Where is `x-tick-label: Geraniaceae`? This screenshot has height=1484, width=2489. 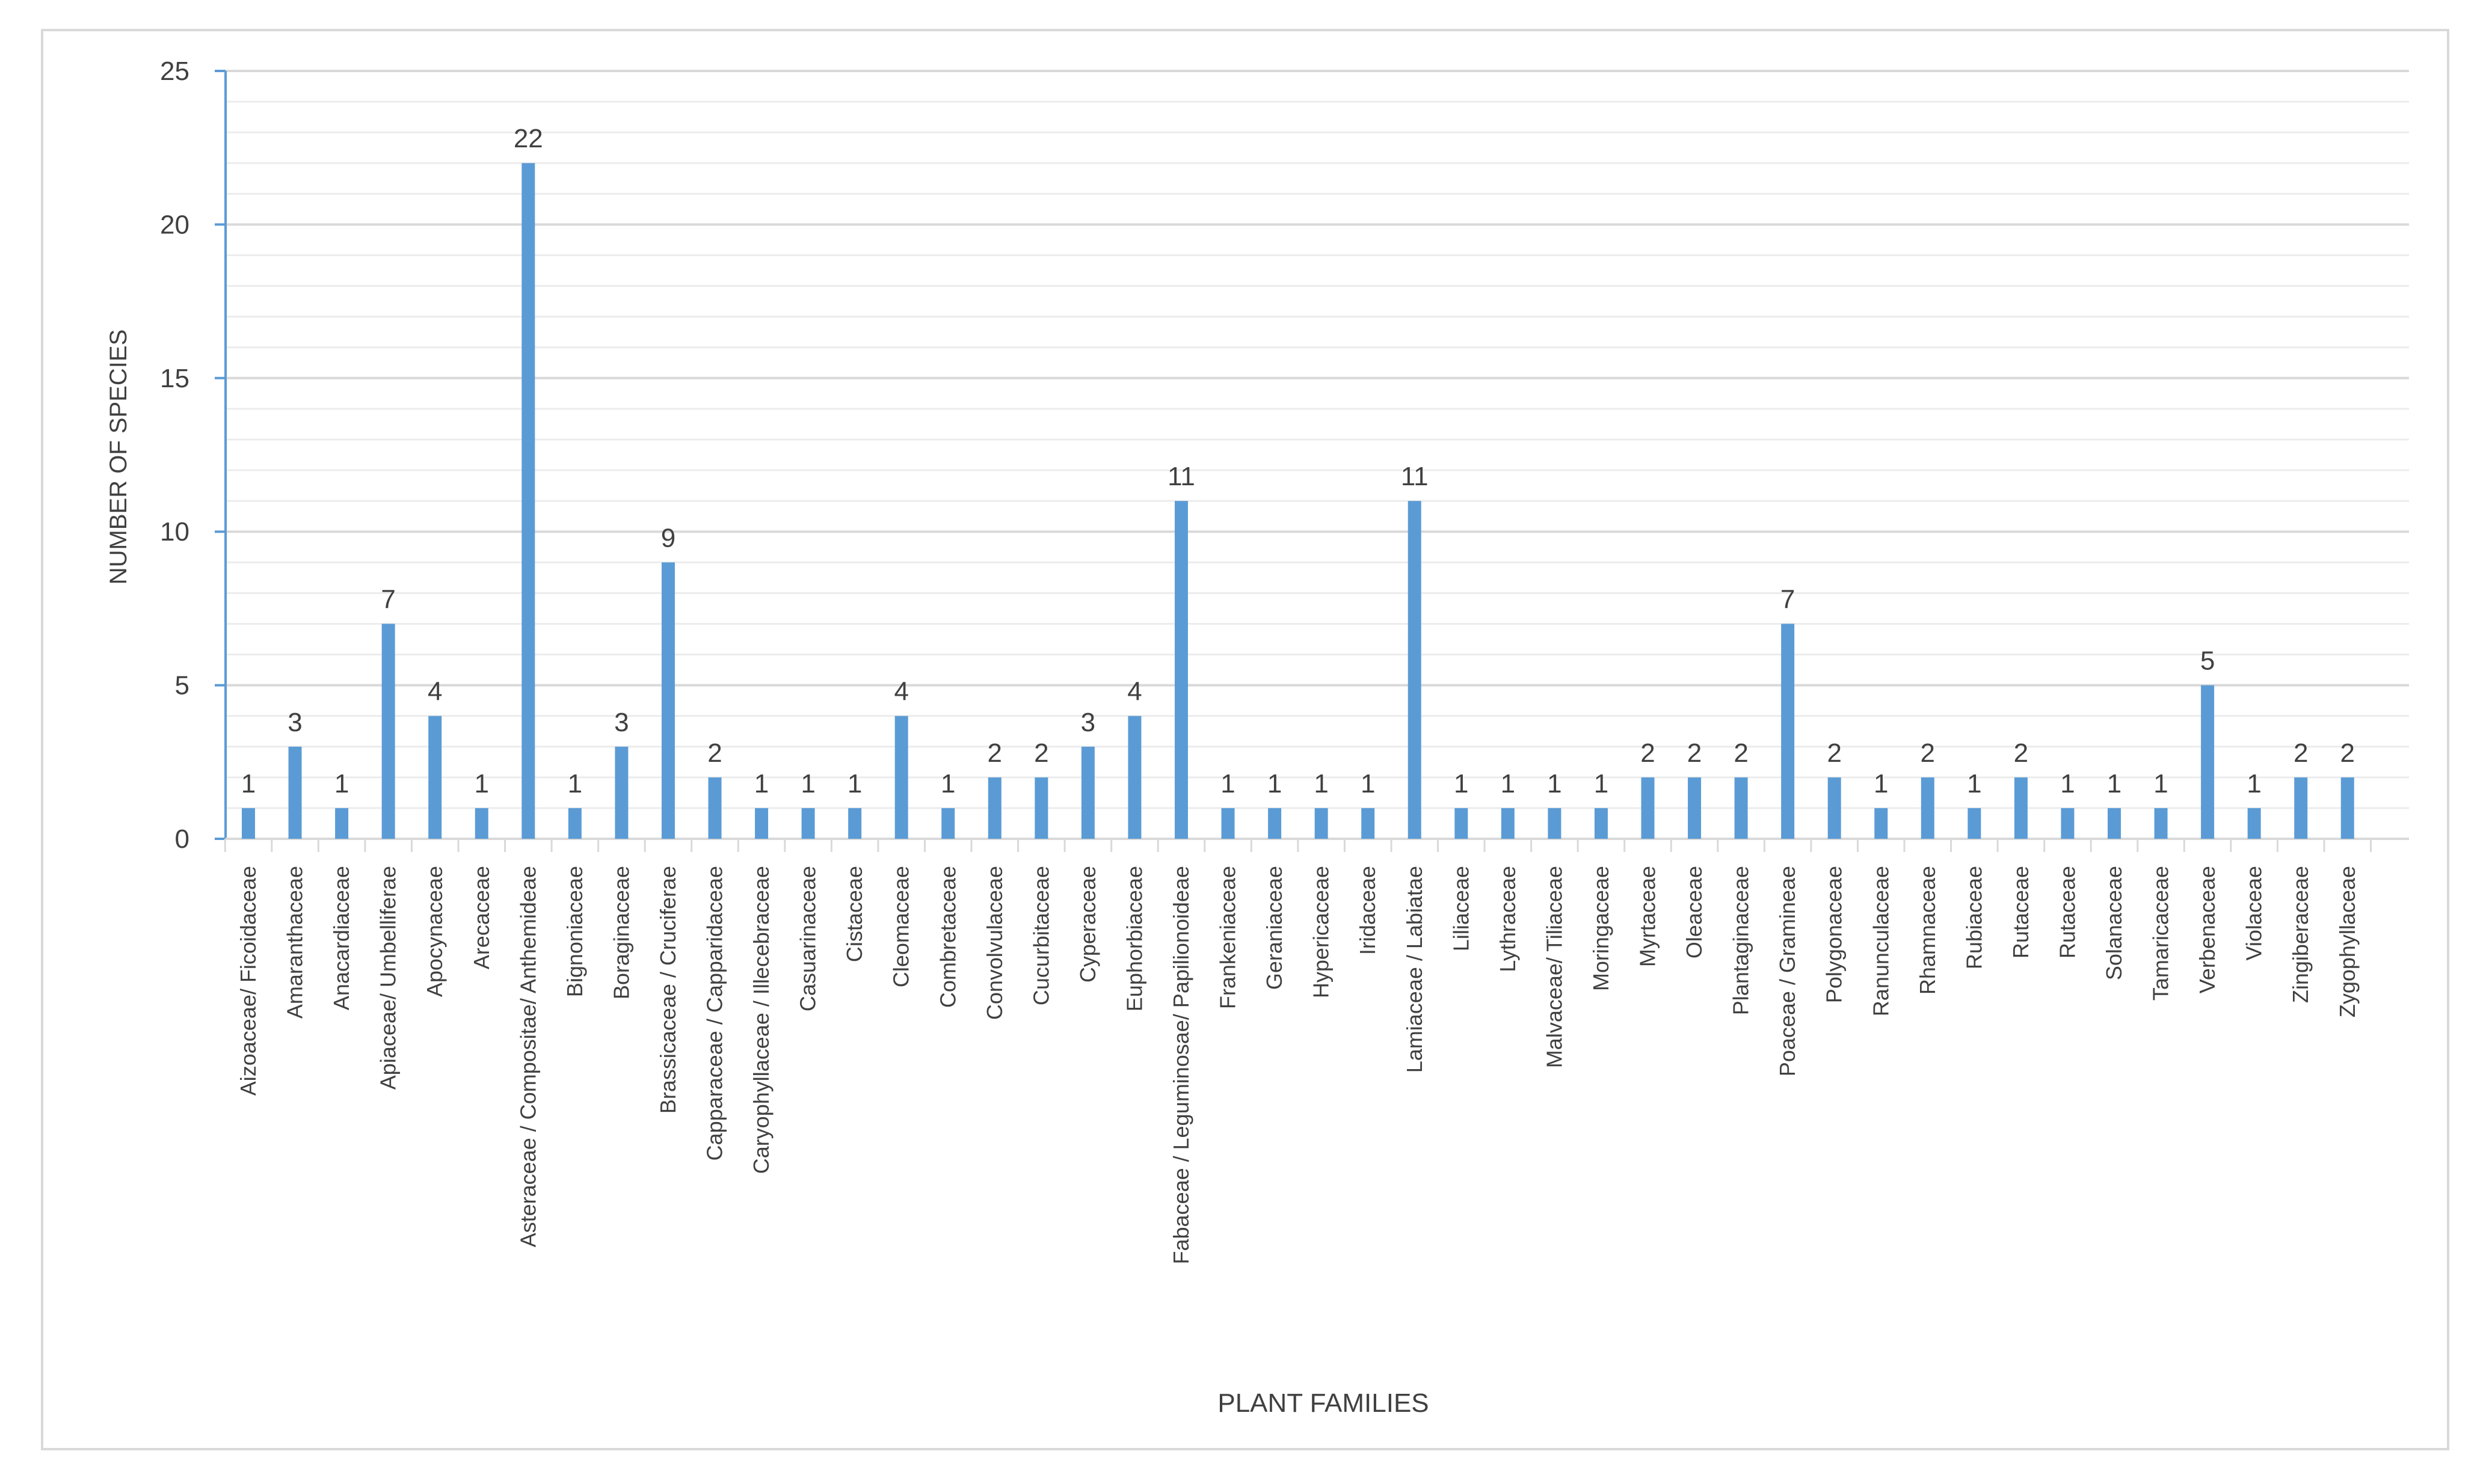
x-tick-label: Geraniaceae is located at coordinates (1274, 928).